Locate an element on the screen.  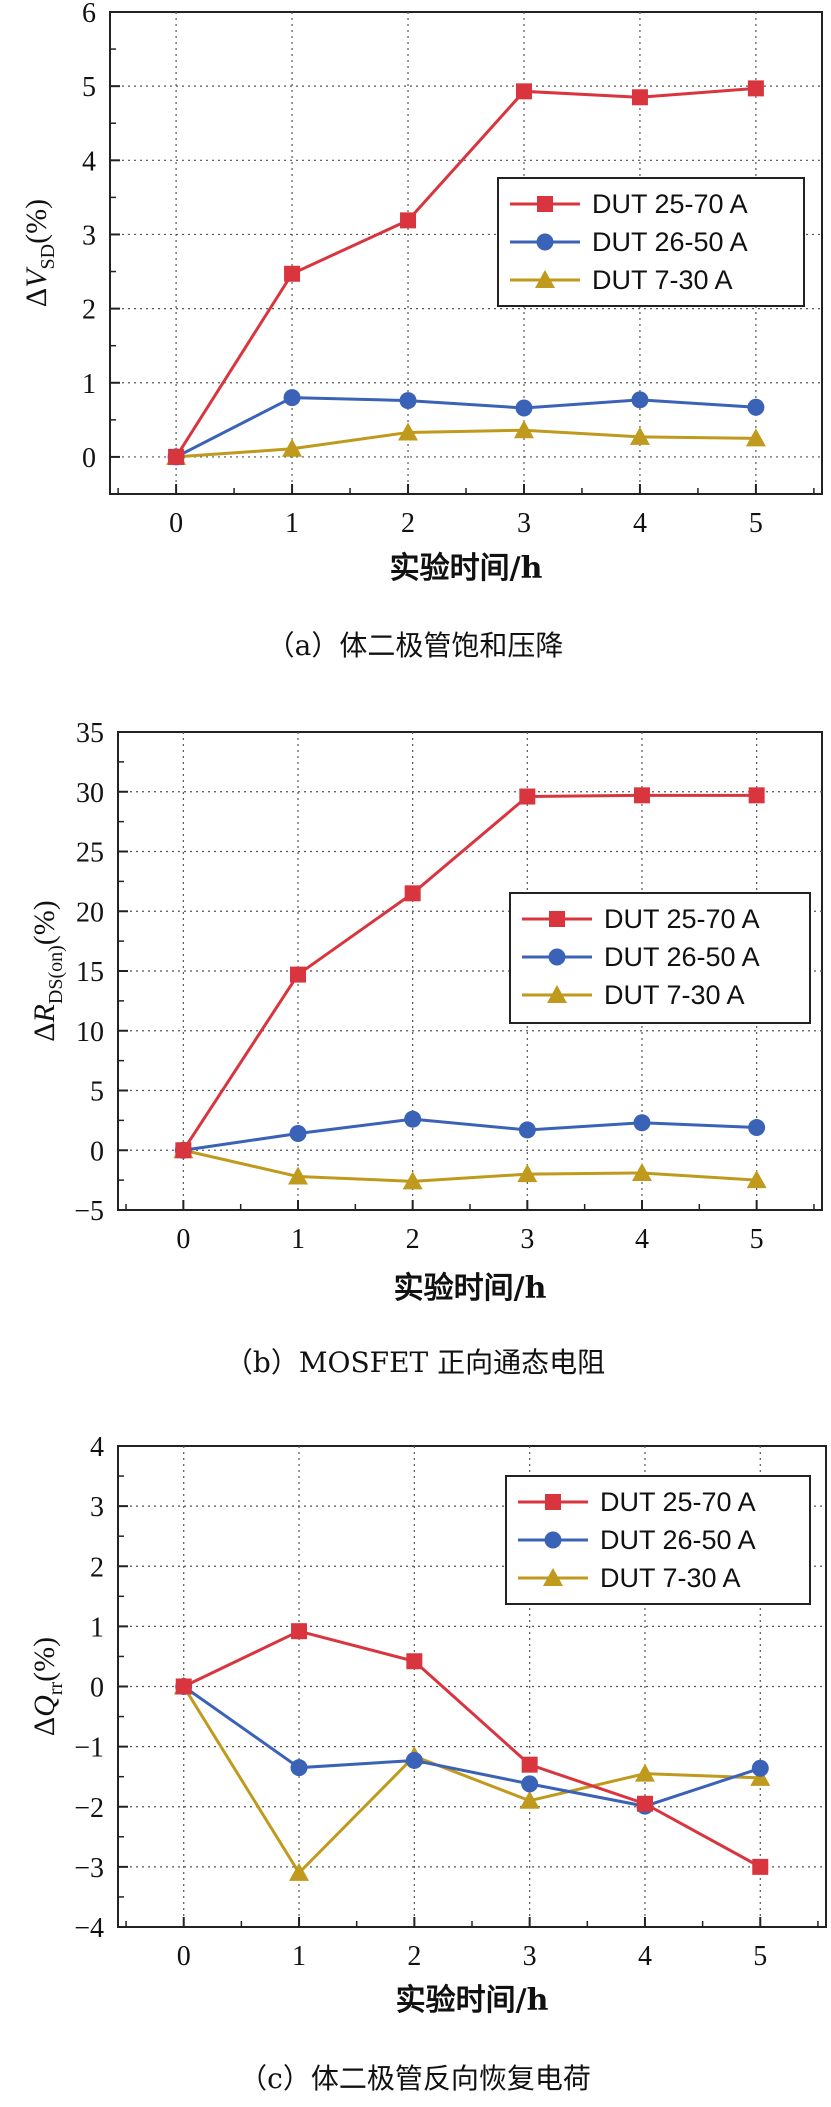
y-tick-label: −4 is located at coordinates (89, 1928).